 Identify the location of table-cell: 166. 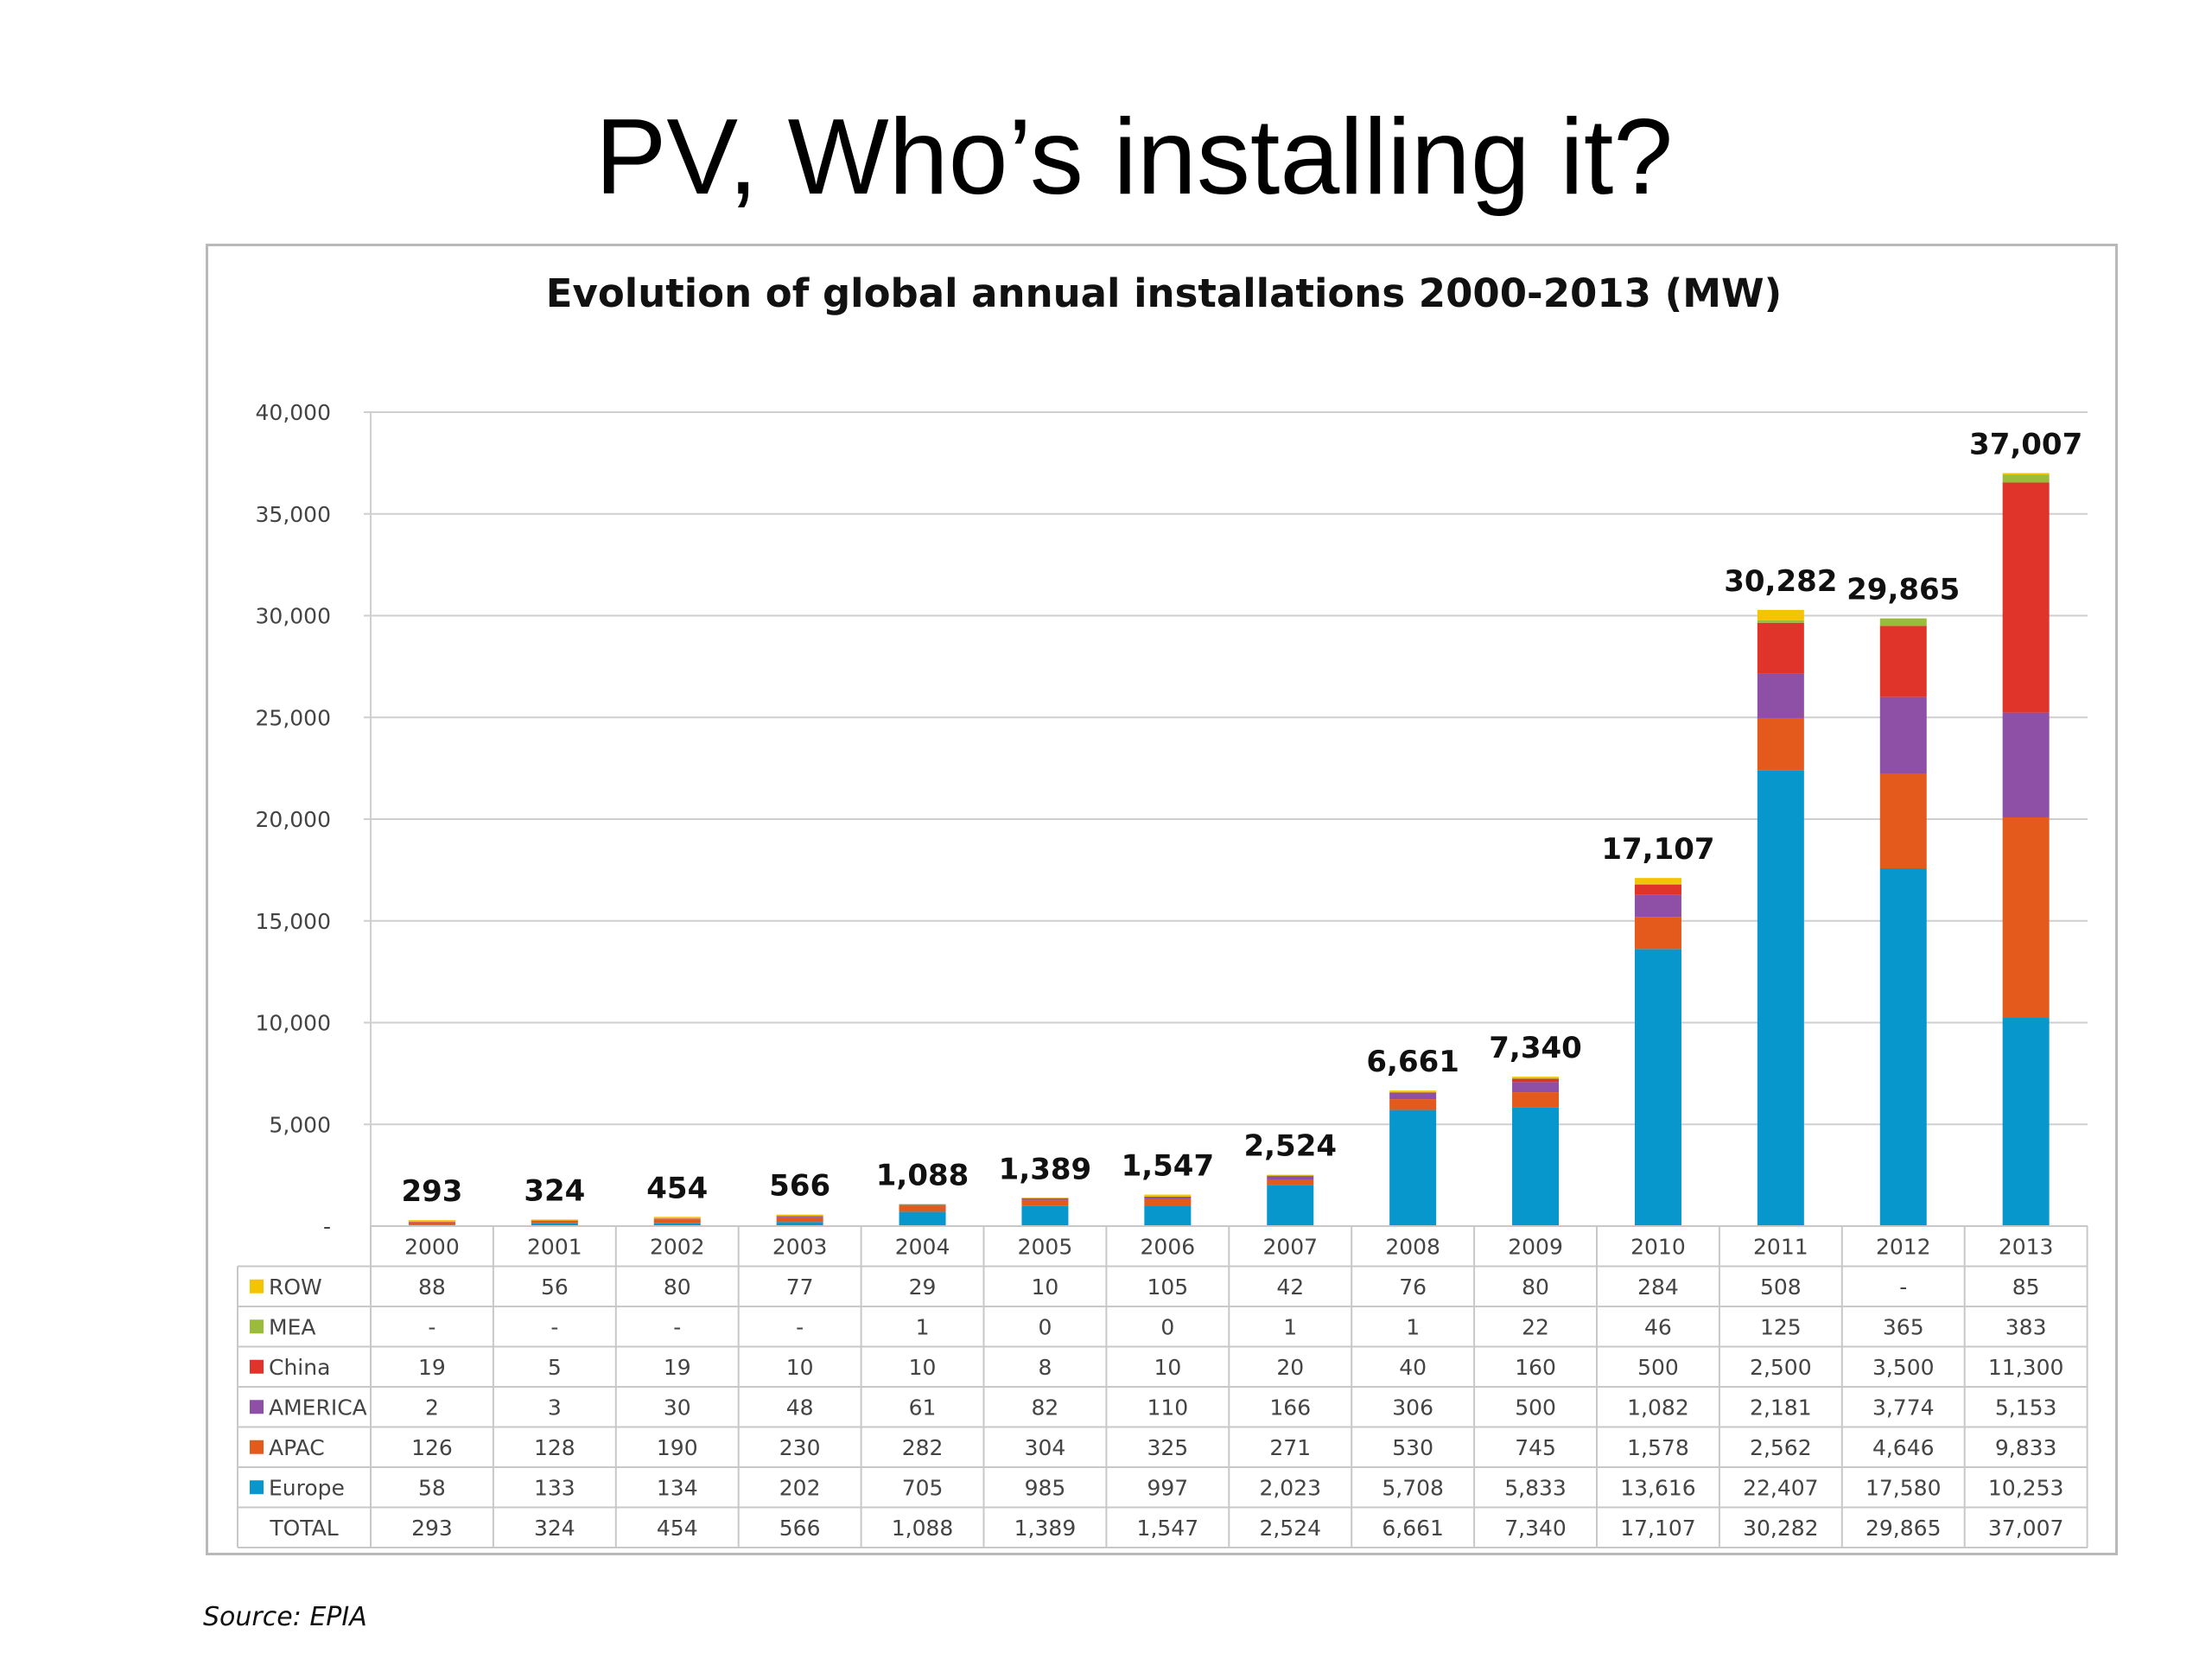
(1290, 1407).